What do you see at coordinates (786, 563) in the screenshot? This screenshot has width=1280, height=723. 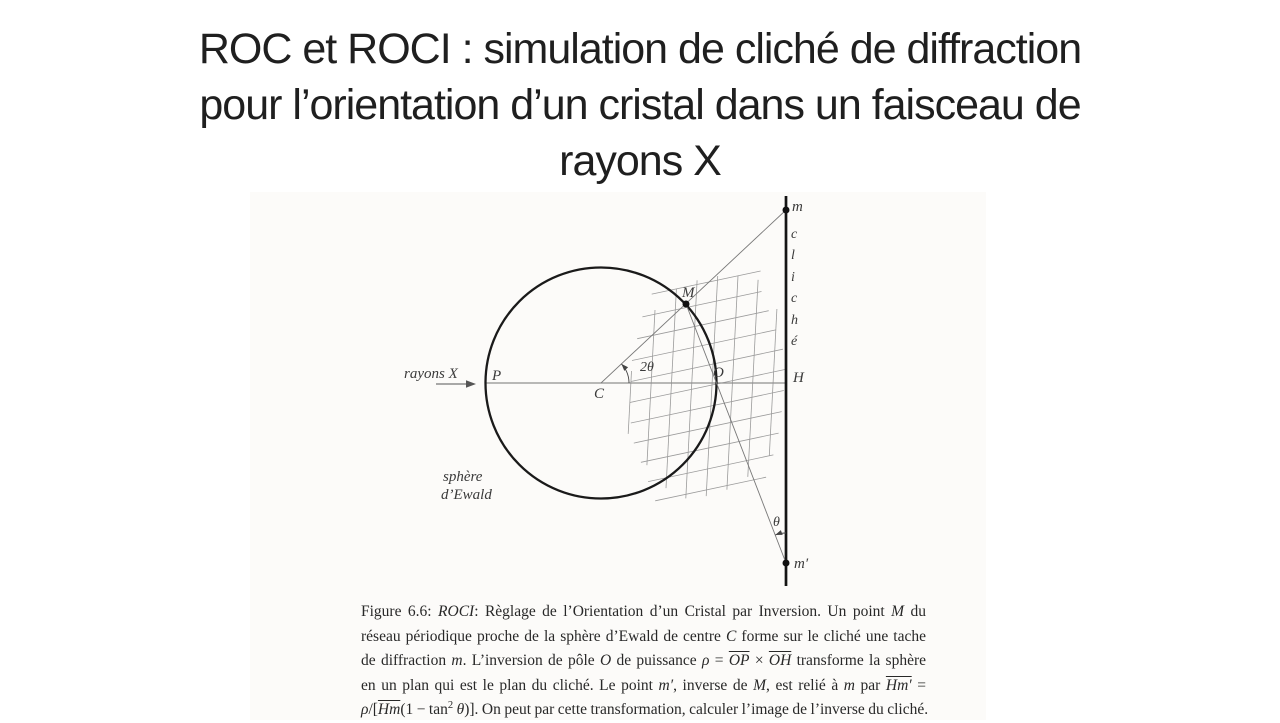 I see `point-m-prime-dot` at bounding box center [786, 563].